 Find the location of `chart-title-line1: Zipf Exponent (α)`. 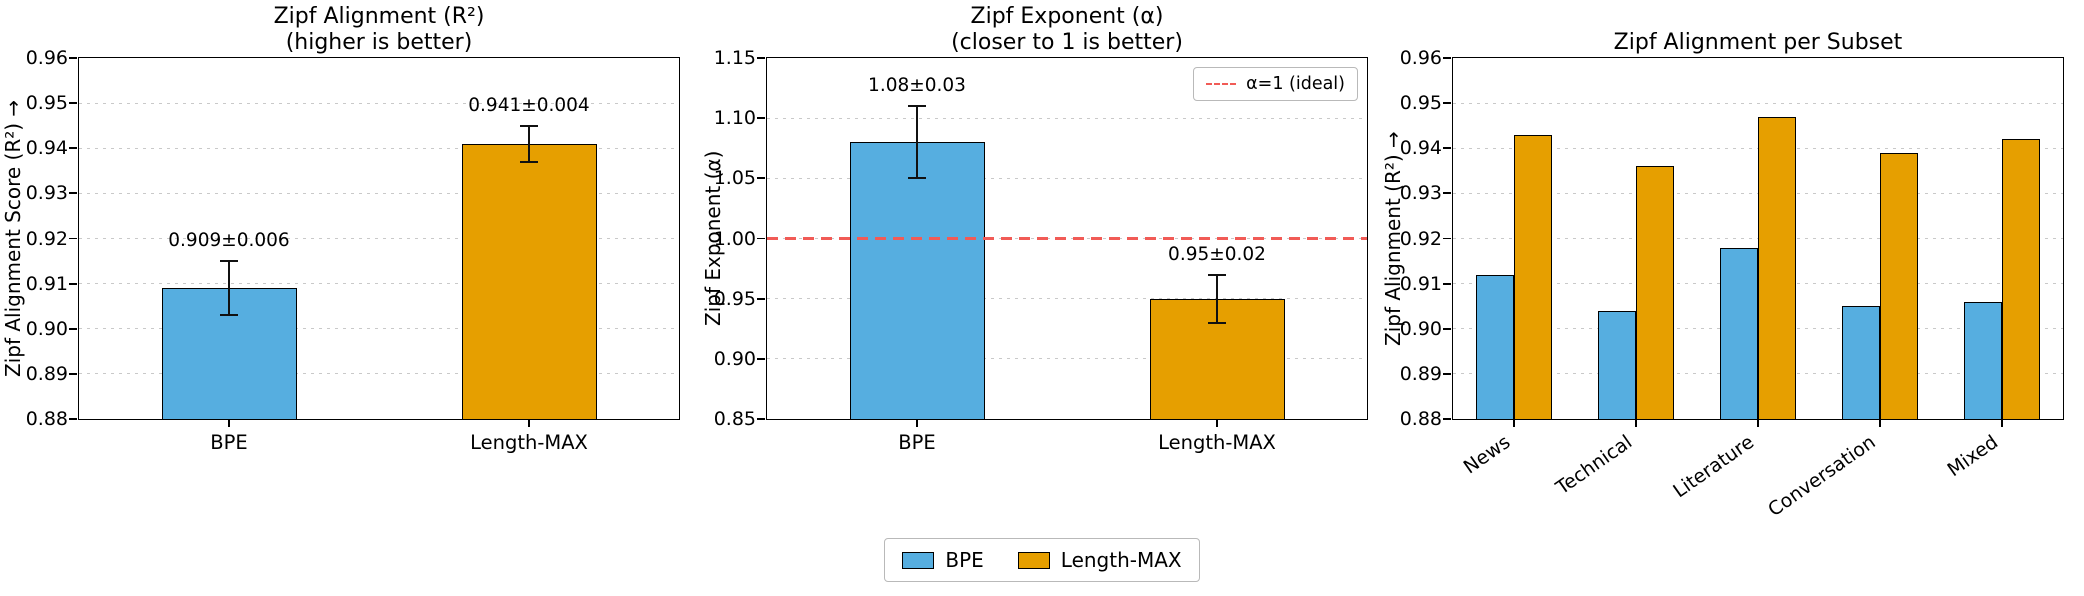

chart-title-line1: Zipf Exponent (α) is located at coordinates (1067, 16).